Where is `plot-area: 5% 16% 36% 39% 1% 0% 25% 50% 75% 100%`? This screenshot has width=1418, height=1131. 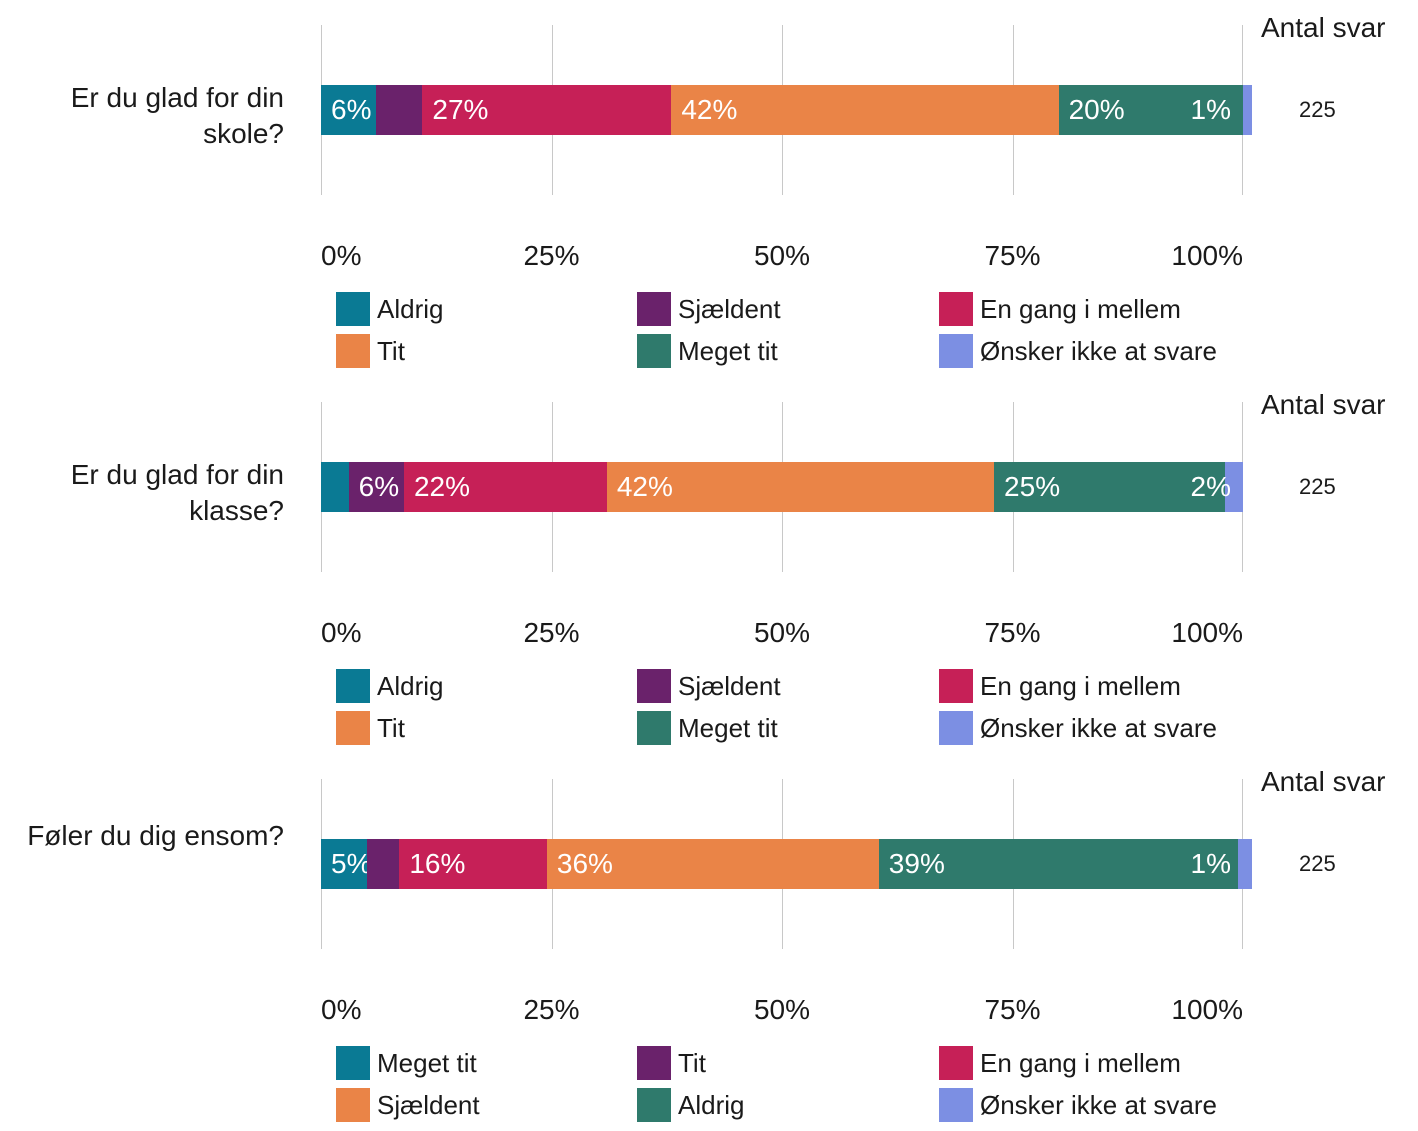 plot-area: 5% 16% 36% 39% 1% 0% 25% 50% 75% 100% is located at coordinates (787, 902).